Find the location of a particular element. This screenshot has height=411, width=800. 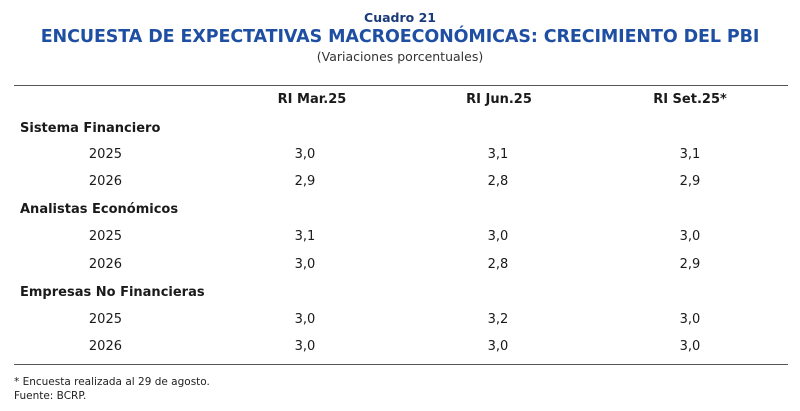

table-row: 2026 3,0 2,8 2,9 is located at coordinates (400, 267).